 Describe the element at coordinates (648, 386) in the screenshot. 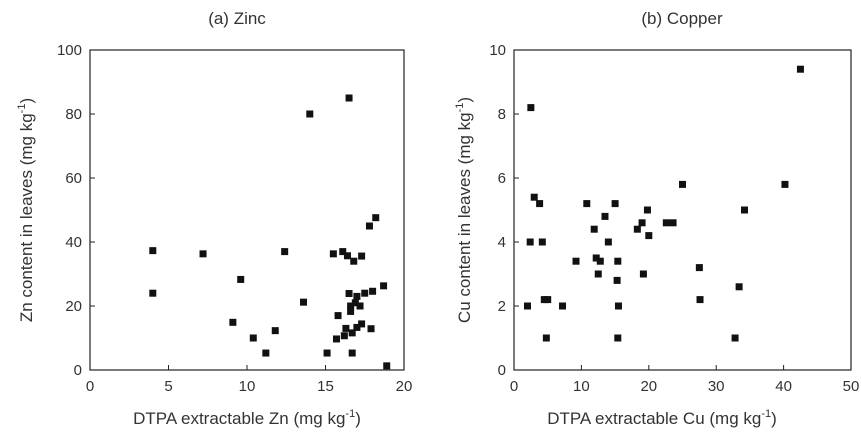

I see `x-tick-label-copper: 20` at that location.